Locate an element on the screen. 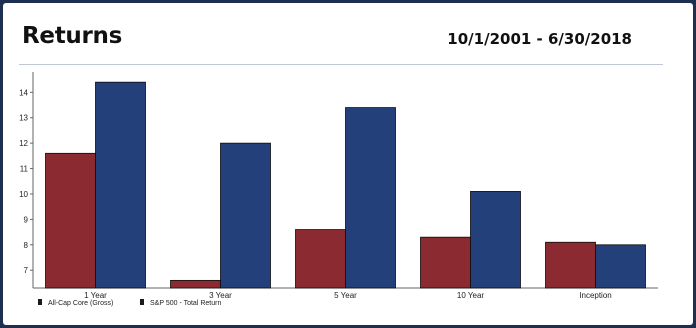 The height and width of the screenshot is (328, 696). y-axis-ticks: 7 8 9 10 11 12 13 14 is located at coordinates (26, 181).